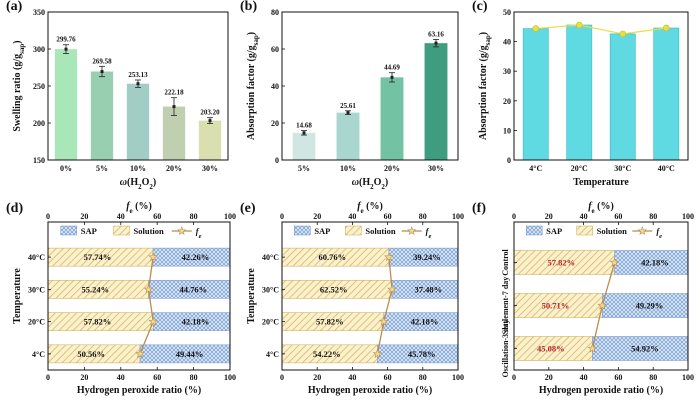 The image size is (700, 400). What do you see at coordinates (650, 306) in the screenshot?
I see `sap-value-label: 49.29%` at bounding box center [650, 306].